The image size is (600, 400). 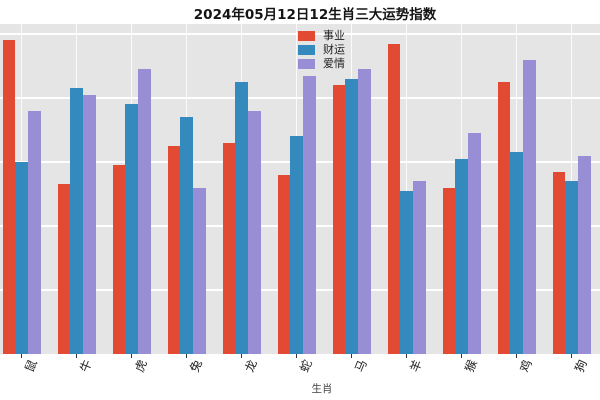 I want to click on bar-财运-羊, so click(x=406, y=272).